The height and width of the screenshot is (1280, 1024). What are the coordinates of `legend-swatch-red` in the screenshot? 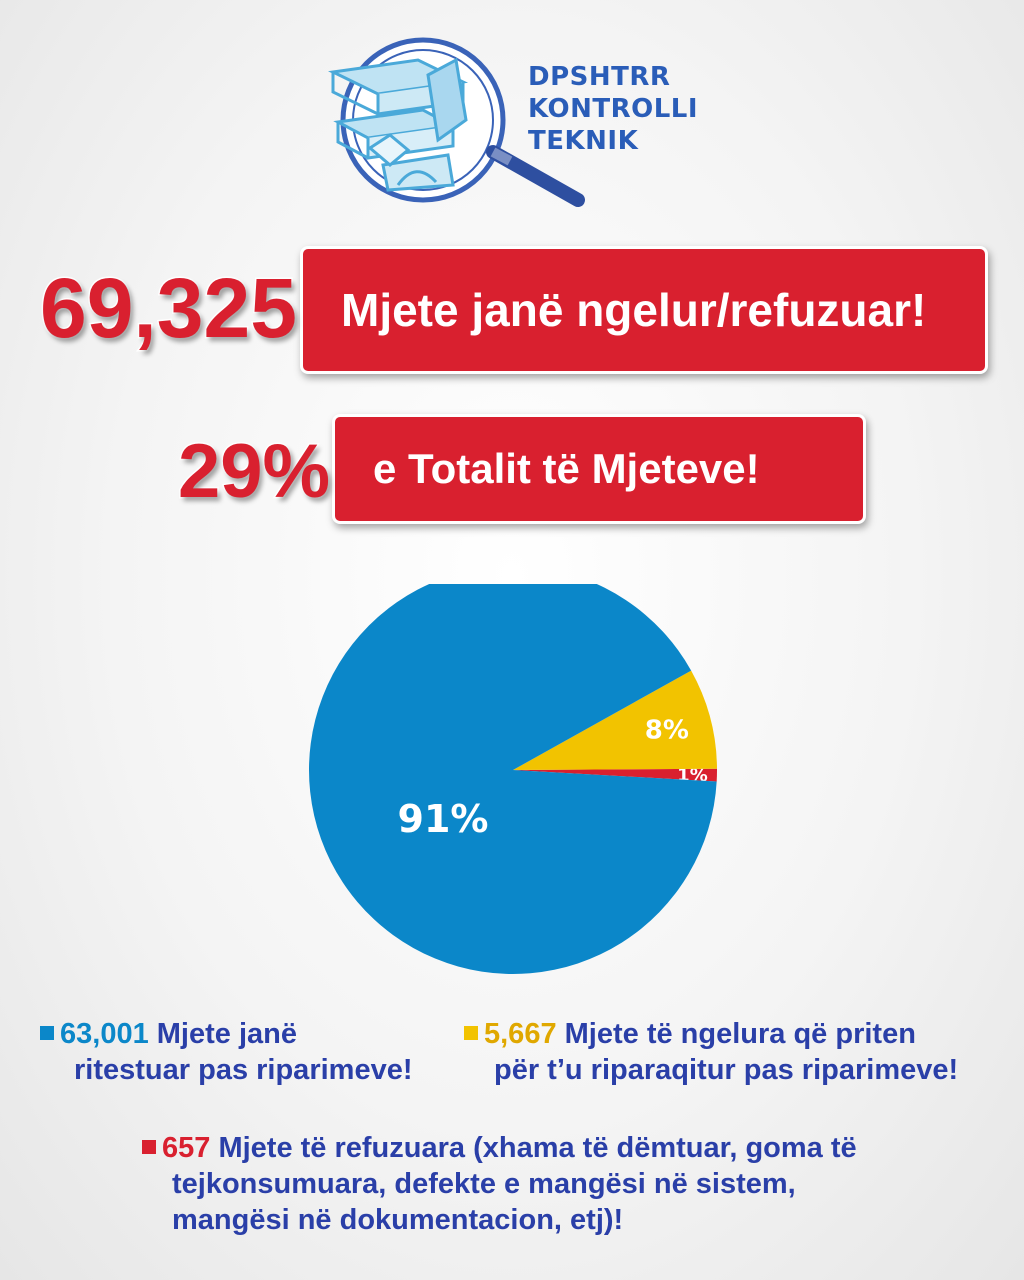 It's located at (149, 1147).